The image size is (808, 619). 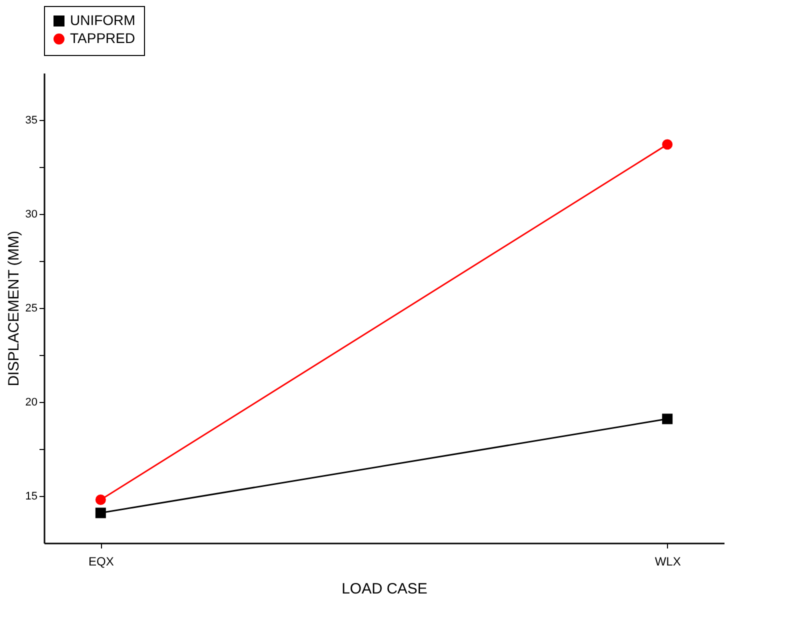 What do you see at coordinates (101, 561) in the screenshot?
I see `x-tick-label: EQX` at bounding box center [101, 561].